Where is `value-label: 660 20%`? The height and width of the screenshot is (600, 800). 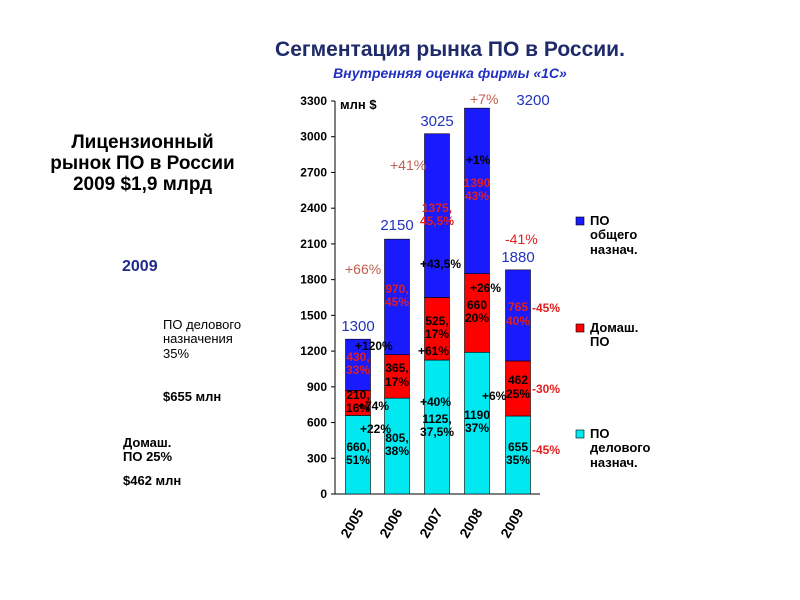 value-label: 660 20% is located at coordinates (477, 311).